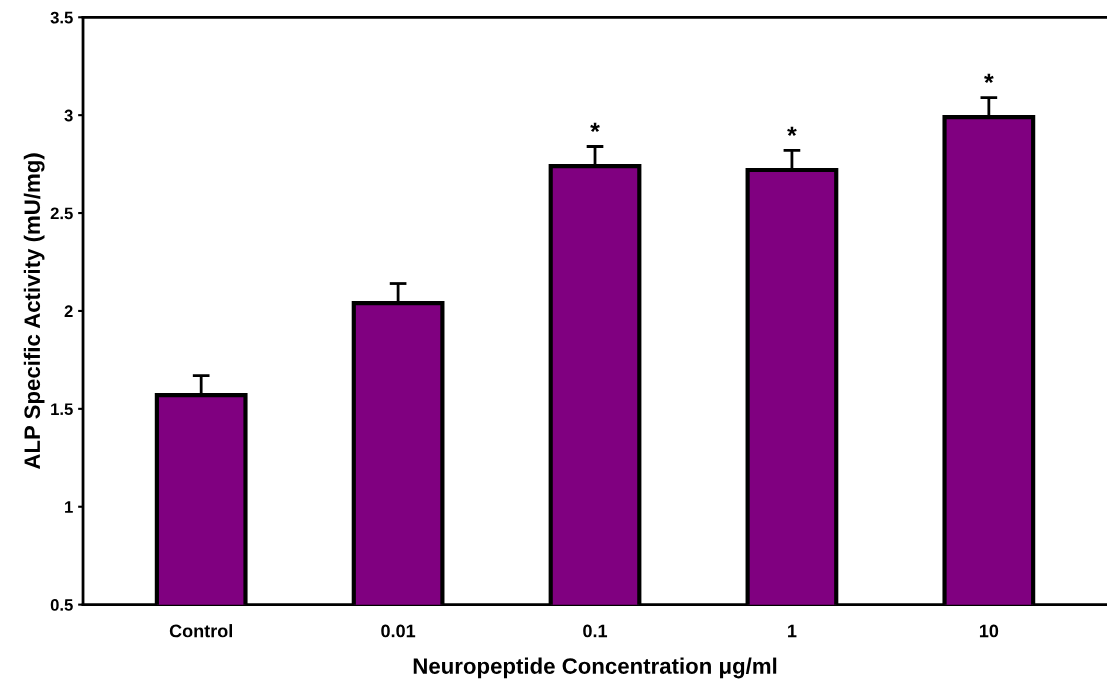  What do you see at coordinates (69, 507) in the screenshot?
I see `y-tick-label: 1` at bounding box center [69, 507].